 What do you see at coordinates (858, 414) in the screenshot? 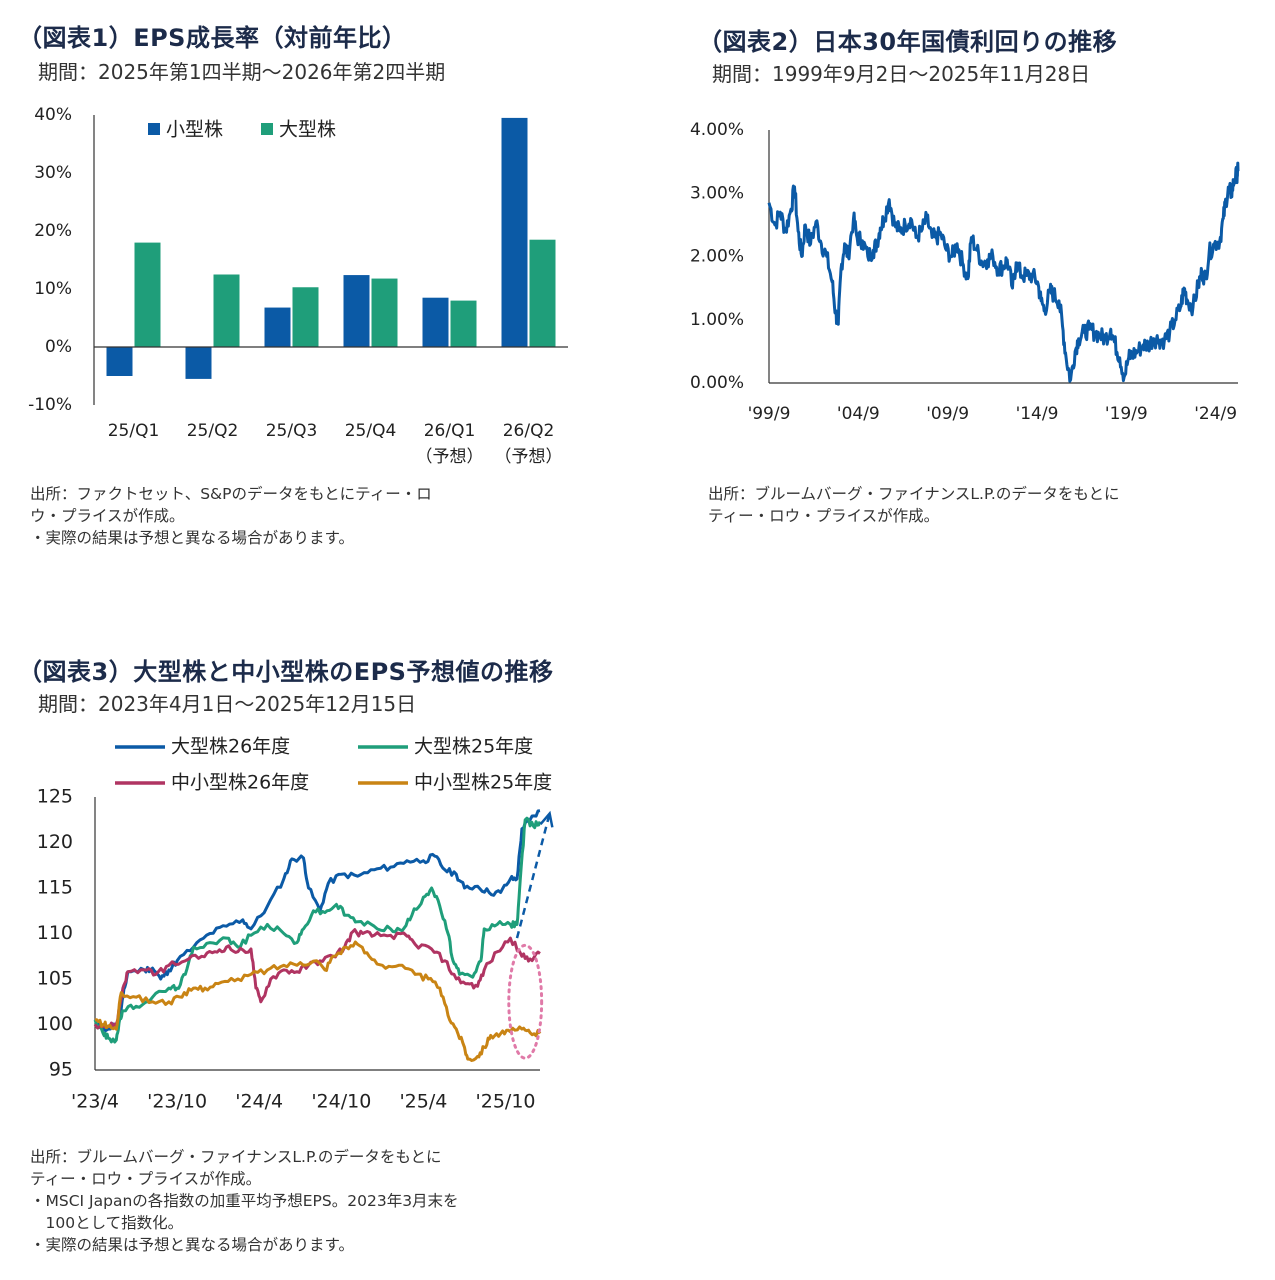
I see `x-tick-label: '04/9` at bounding box center [858, 414].